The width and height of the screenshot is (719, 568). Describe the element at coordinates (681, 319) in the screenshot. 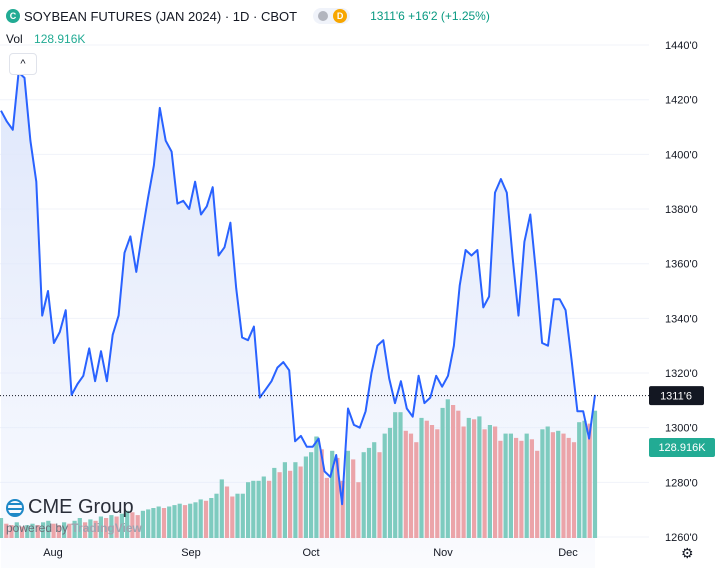

I see `y-tick-label: 1340'0` at that location.